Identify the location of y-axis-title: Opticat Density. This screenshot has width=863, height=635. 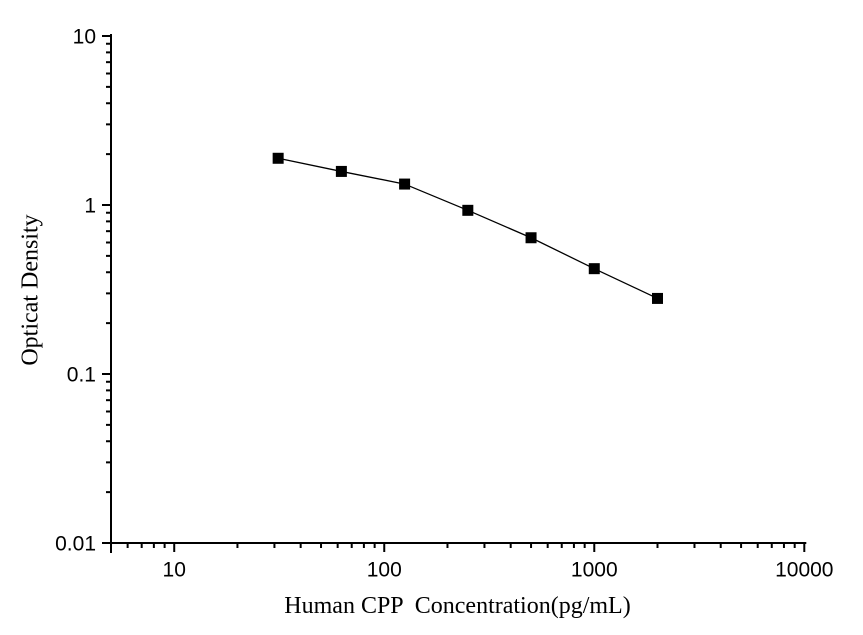
(30, 290).